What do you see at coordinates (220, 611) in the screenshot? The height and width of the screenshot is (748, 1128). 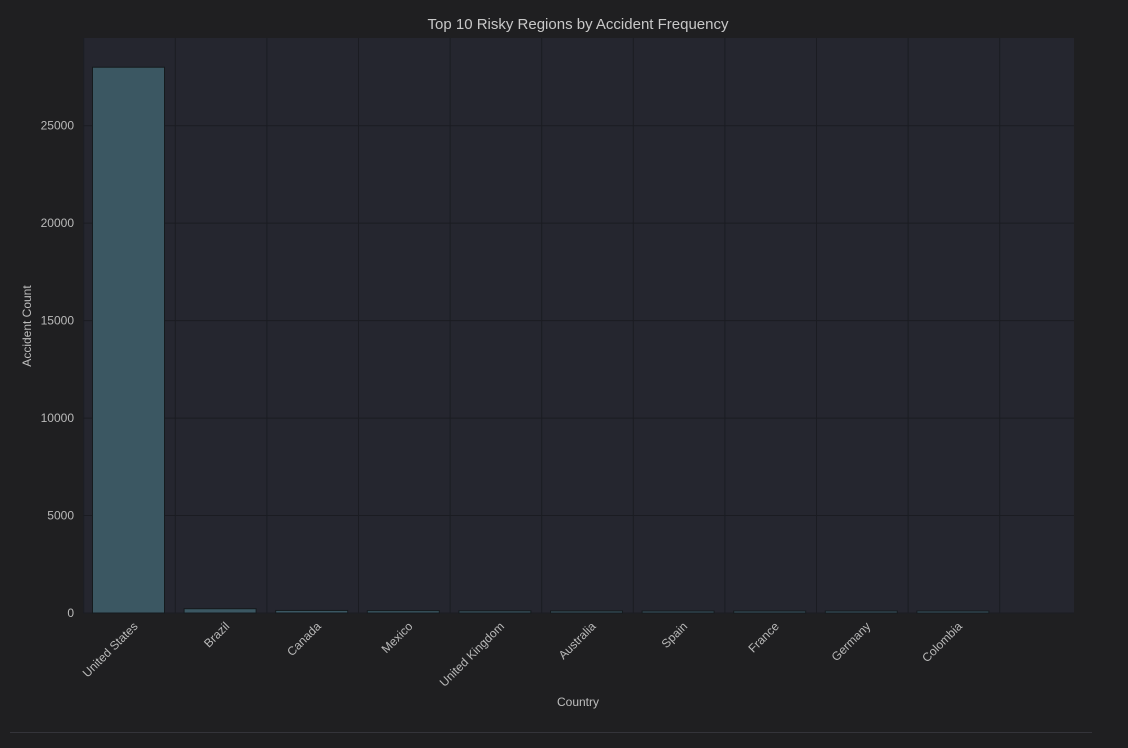 I see `bar-brazil` at bounding box center [220, 611].